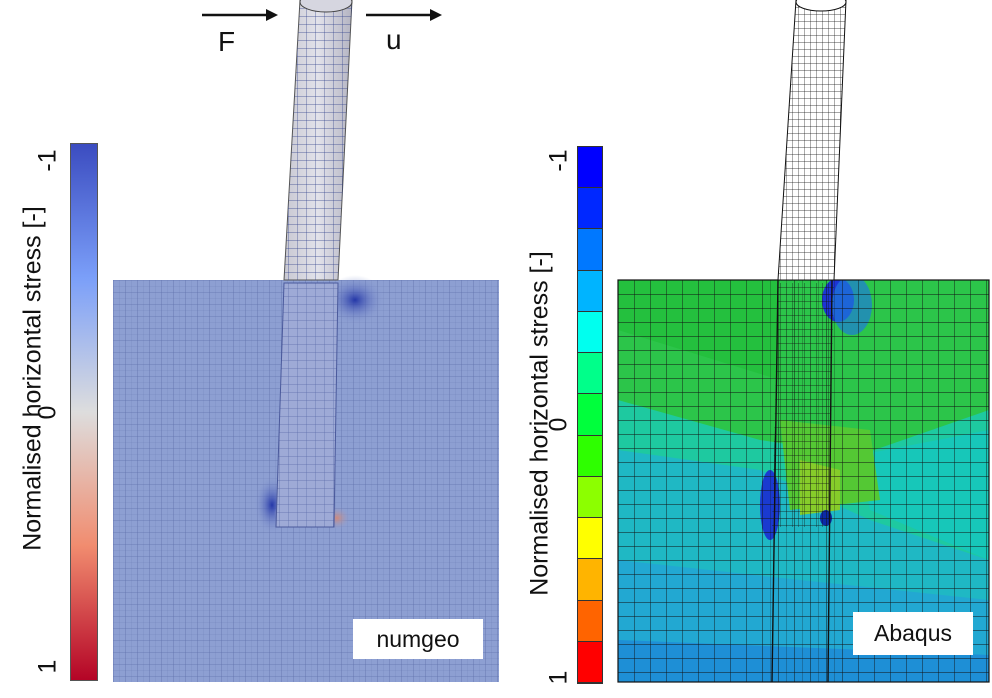  What do you see at coordinates (227, 41) in the screenshot?
I see `force-label: F` at bounding box center [227, 41].